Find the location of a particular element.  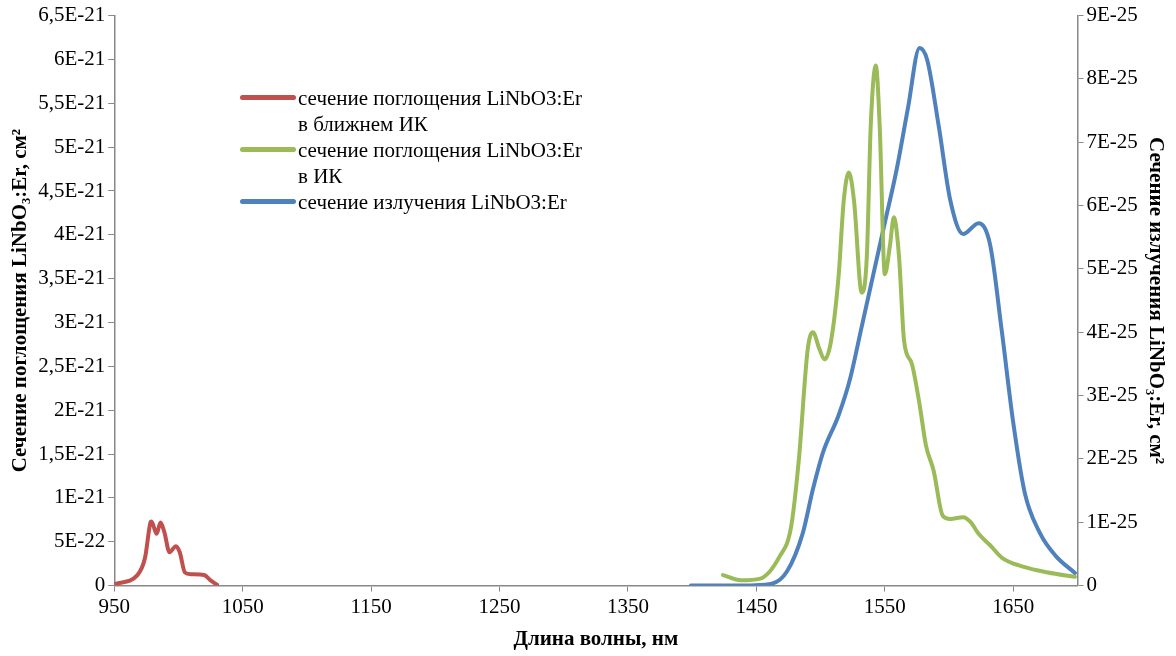

y-tick-label: 4E-21 is located at coordinates (79, 233).